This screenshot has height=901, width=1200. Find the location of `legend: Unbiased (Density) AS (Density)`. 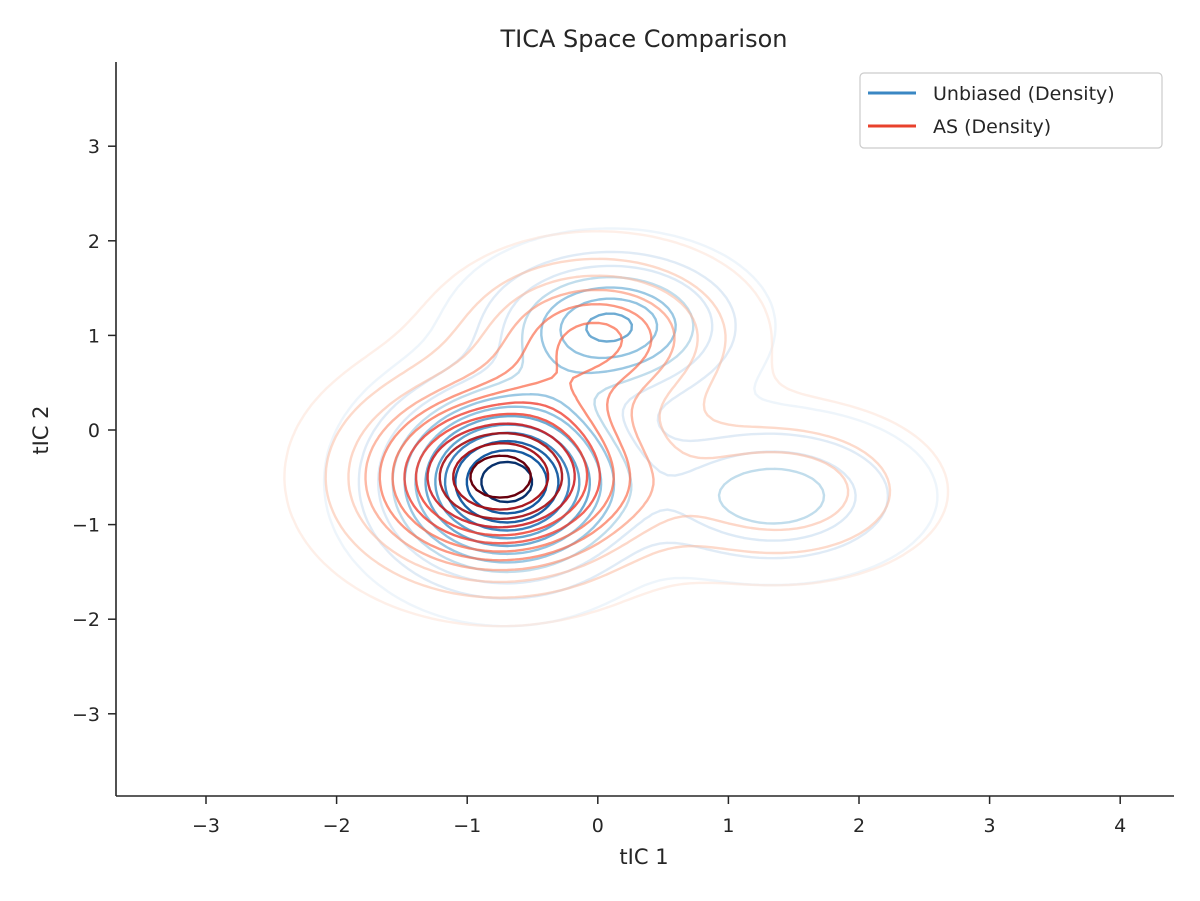

legend: Unbiased (Density) AS (Density) is located at coordinates (1011, 110).